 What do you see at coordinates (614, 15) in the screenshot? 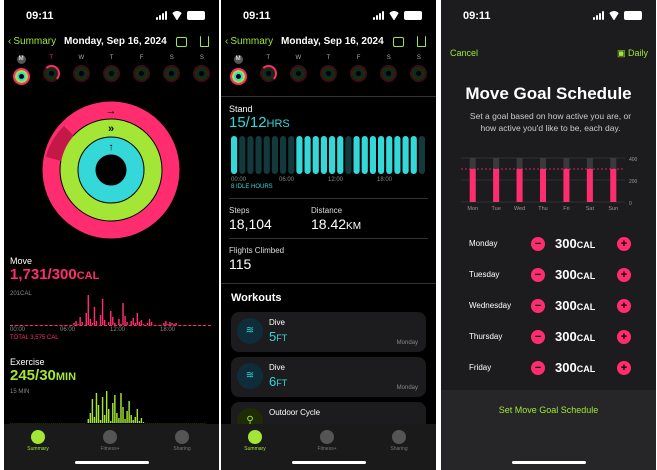
I see `wifi-icon` at bounding box center [614, 15].